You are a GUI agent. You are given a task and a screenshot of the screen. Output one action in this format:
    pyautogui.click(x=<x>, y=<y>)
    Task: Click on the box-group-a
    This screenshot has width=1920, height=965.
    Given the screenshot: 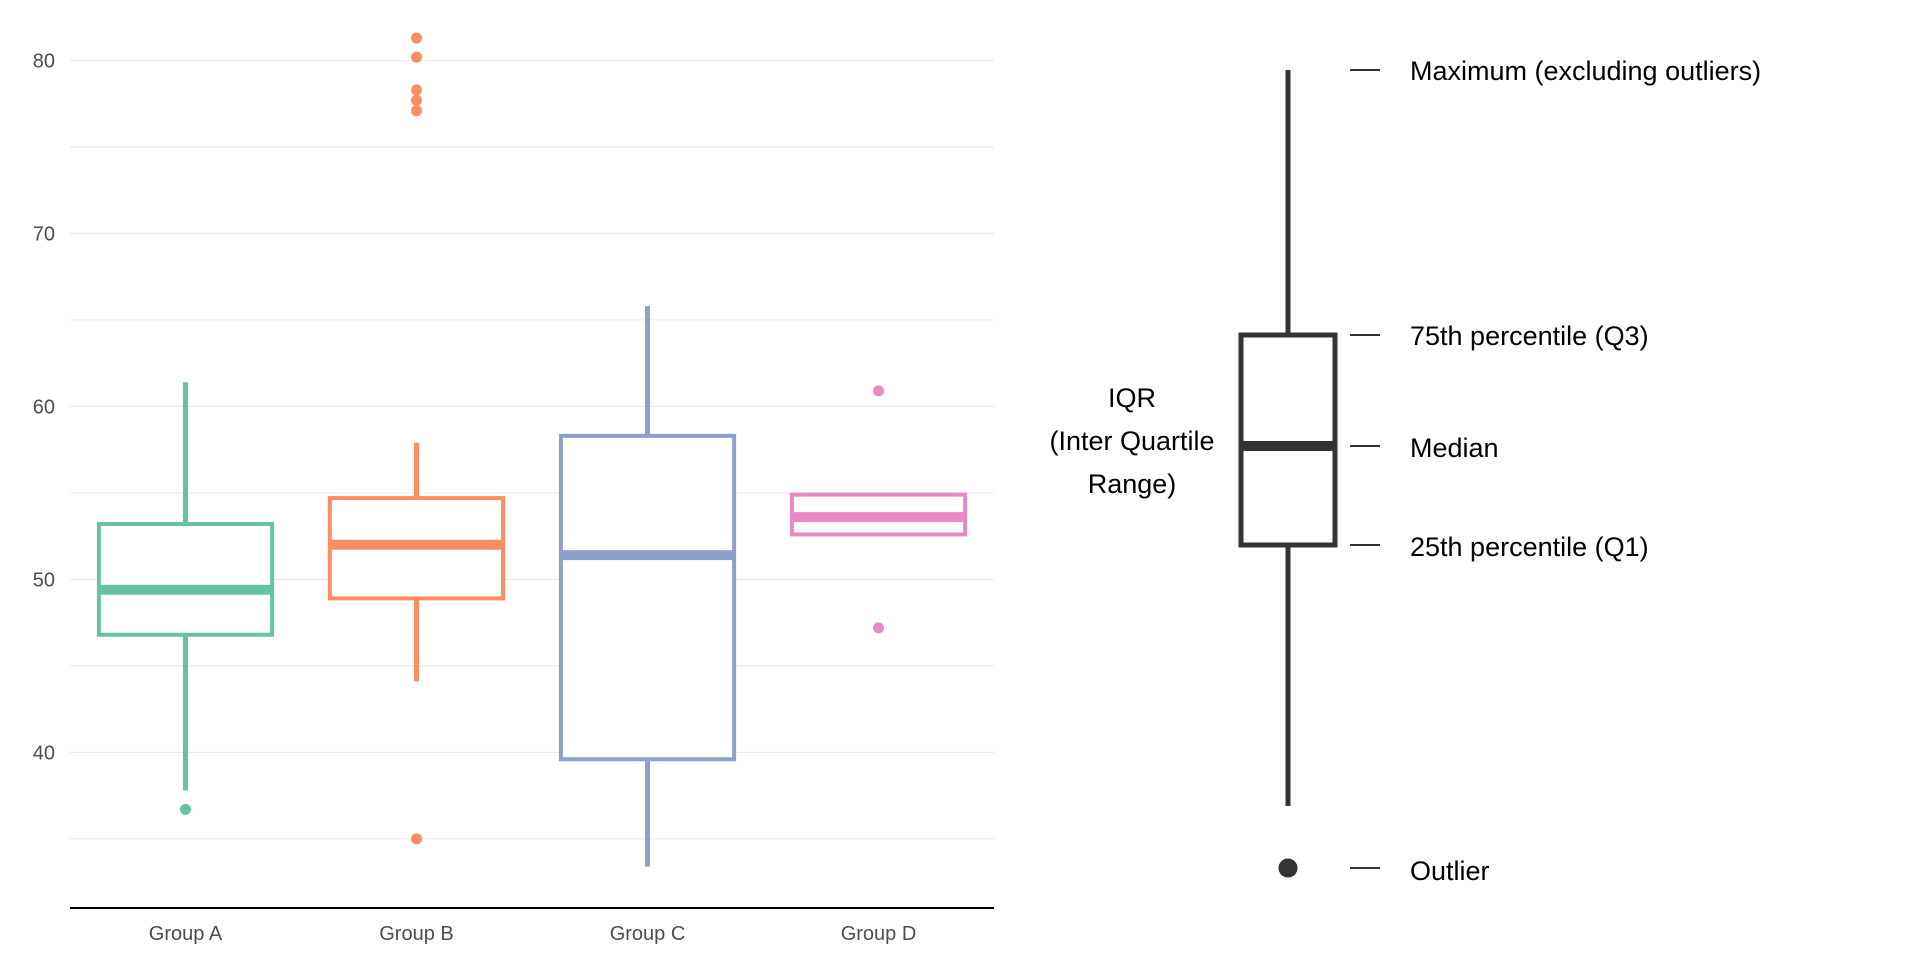 What is the action you would take?
    pyautogui.click(x=185, y=598)
    